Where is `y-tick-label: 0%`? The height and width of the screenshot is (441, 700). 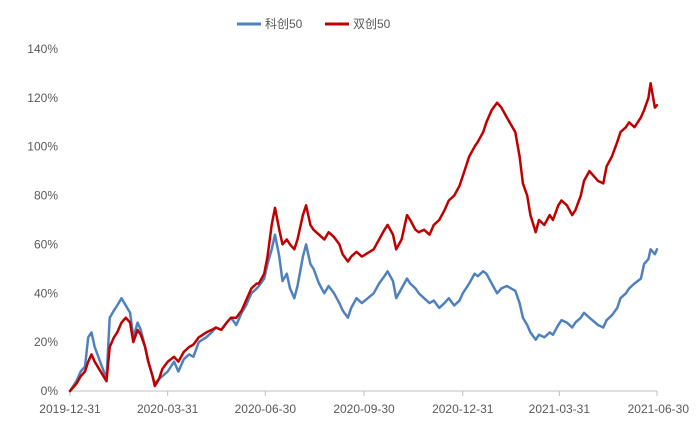 y-tick-label: 0% is located at coordinates (50, 391).